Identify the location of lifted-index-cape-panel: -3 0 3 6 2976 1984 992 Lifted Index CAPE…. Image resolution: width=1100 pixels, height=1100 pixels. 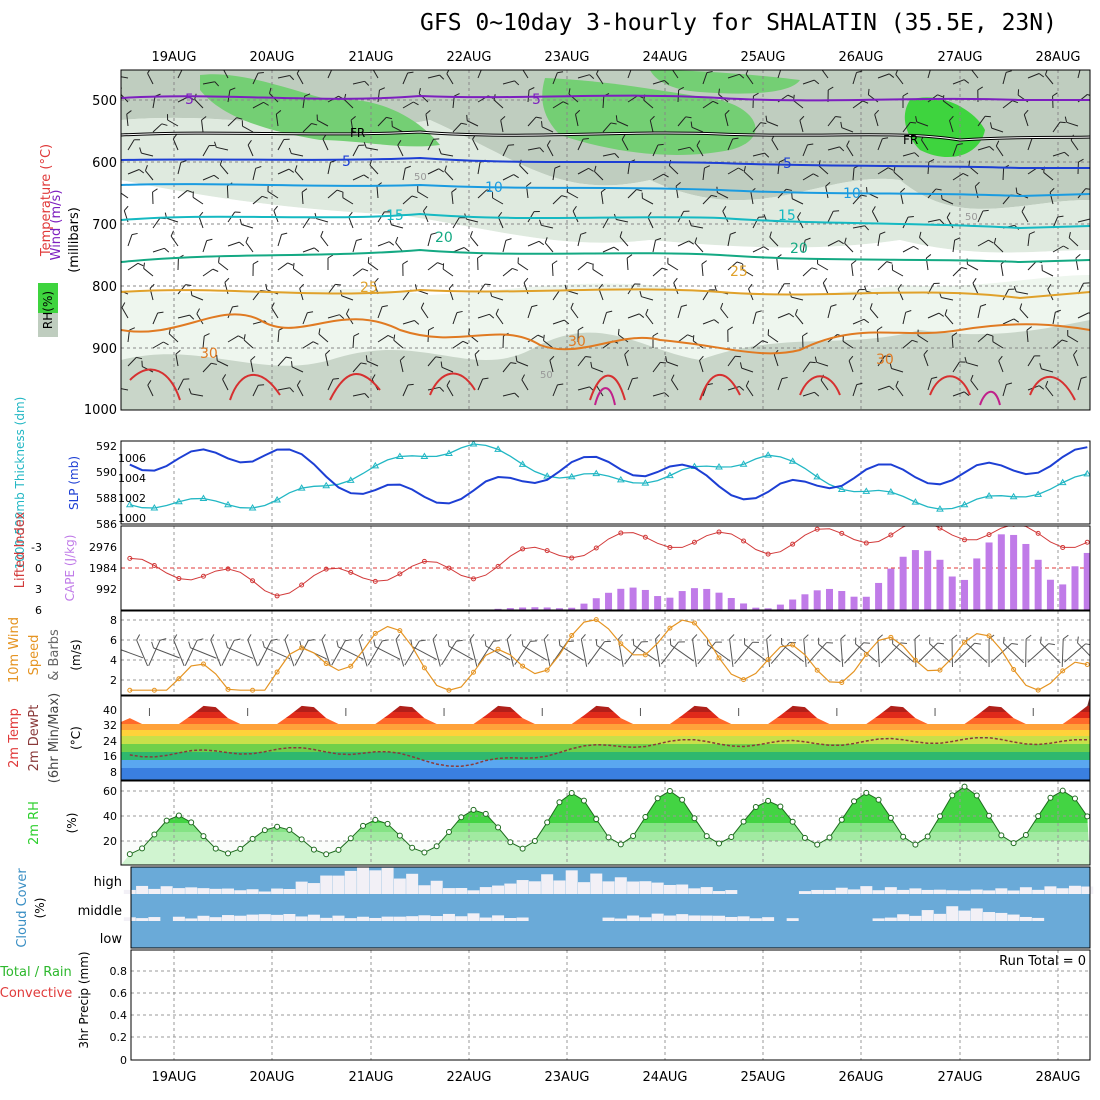
(552, 564).